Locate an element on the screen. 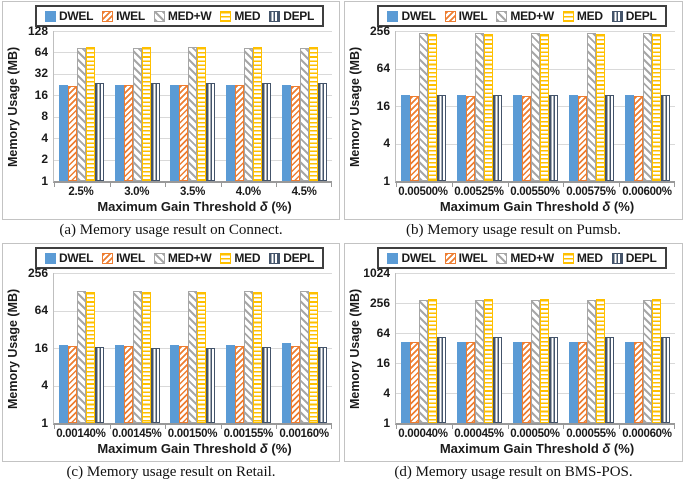  legend-swatch-dwel-icon is located at coordinates (393, 258).